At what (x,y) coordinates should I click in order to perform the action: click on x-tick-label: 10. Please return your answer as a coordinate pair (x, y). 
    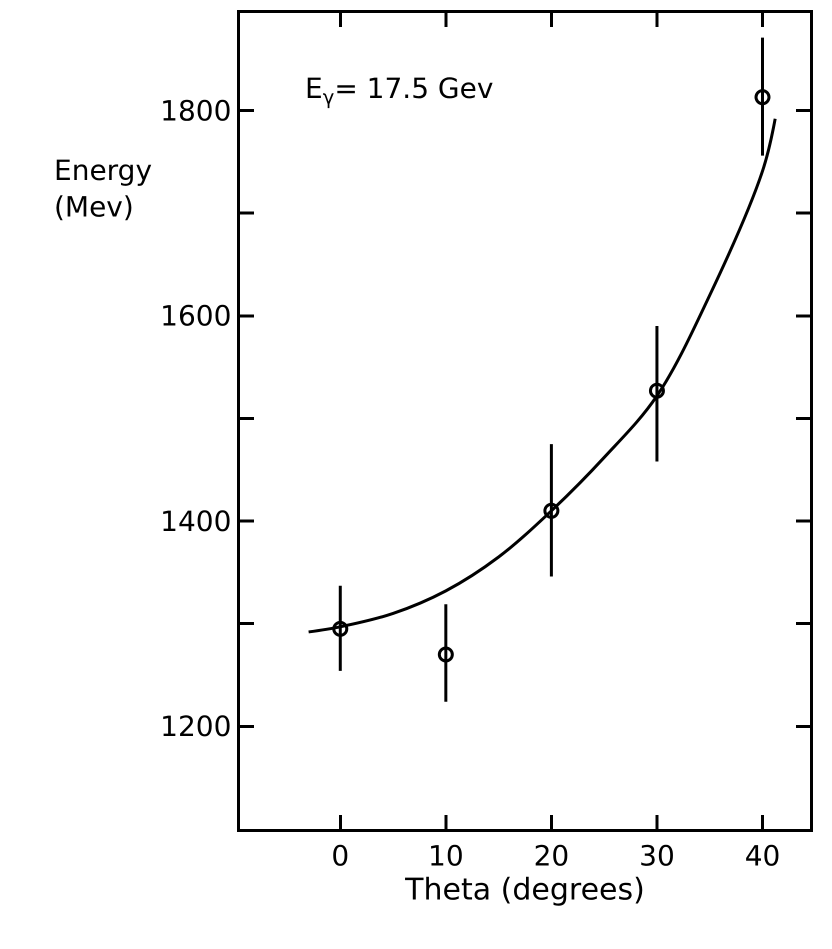
    Looking at the image, I should click on (446, 856).